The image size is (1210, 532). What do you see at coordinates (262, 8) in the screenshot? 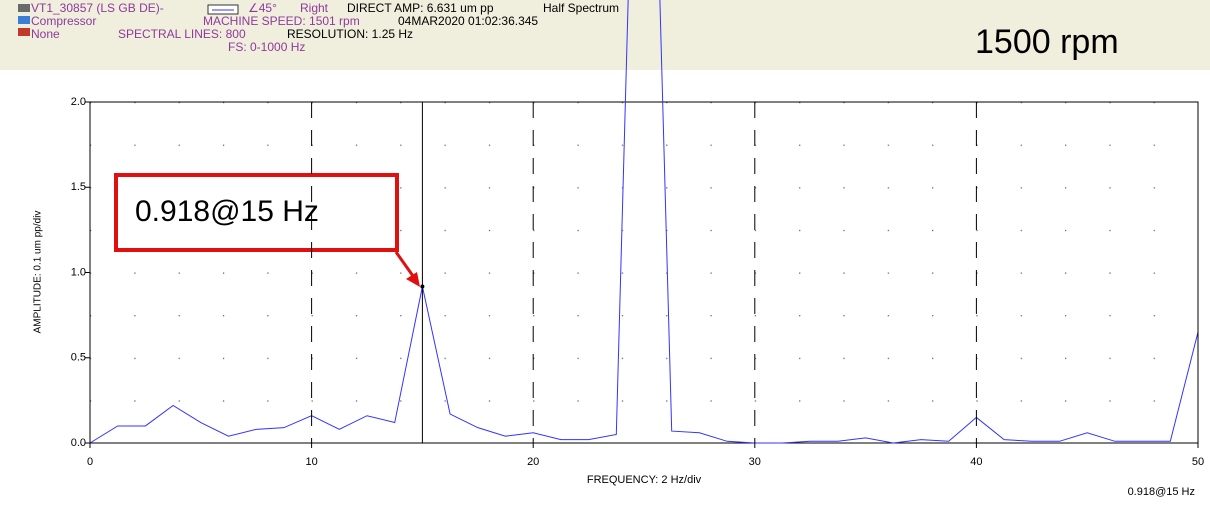
I see `angle: ∠45°` at bounding box center [262, 8].